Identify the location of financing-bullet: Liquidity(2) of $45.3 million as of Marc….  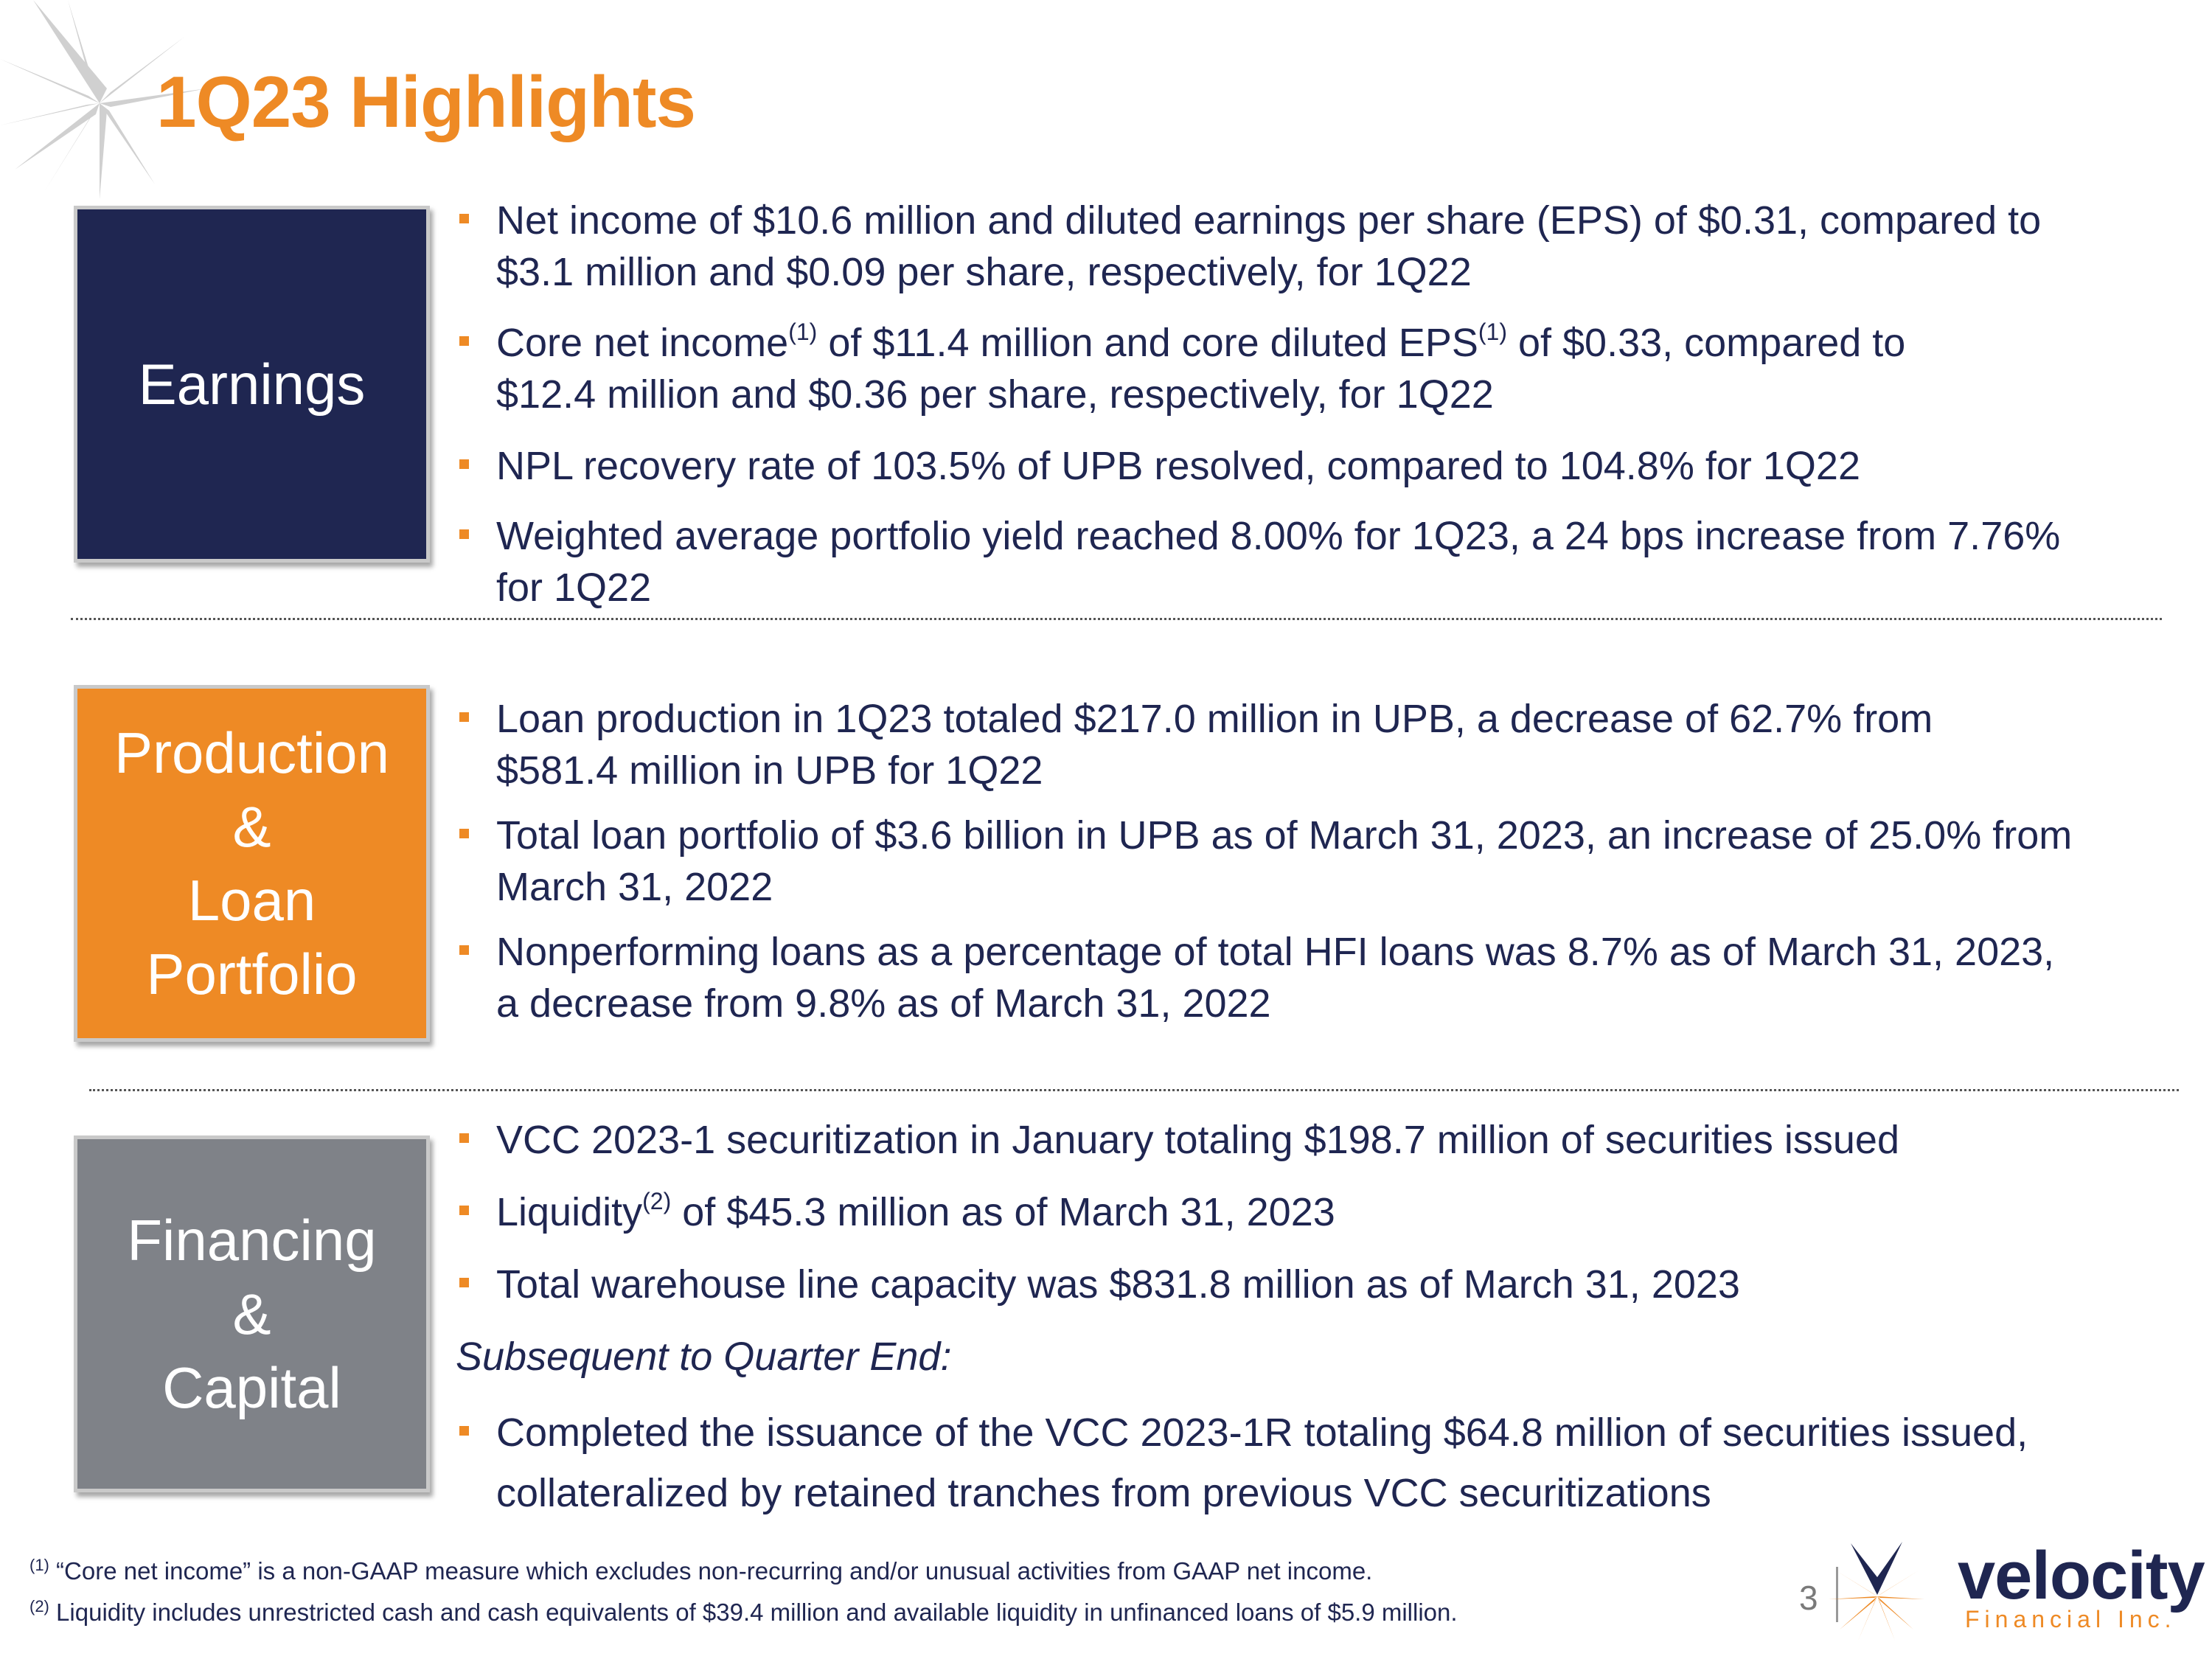
(1335, 1212).